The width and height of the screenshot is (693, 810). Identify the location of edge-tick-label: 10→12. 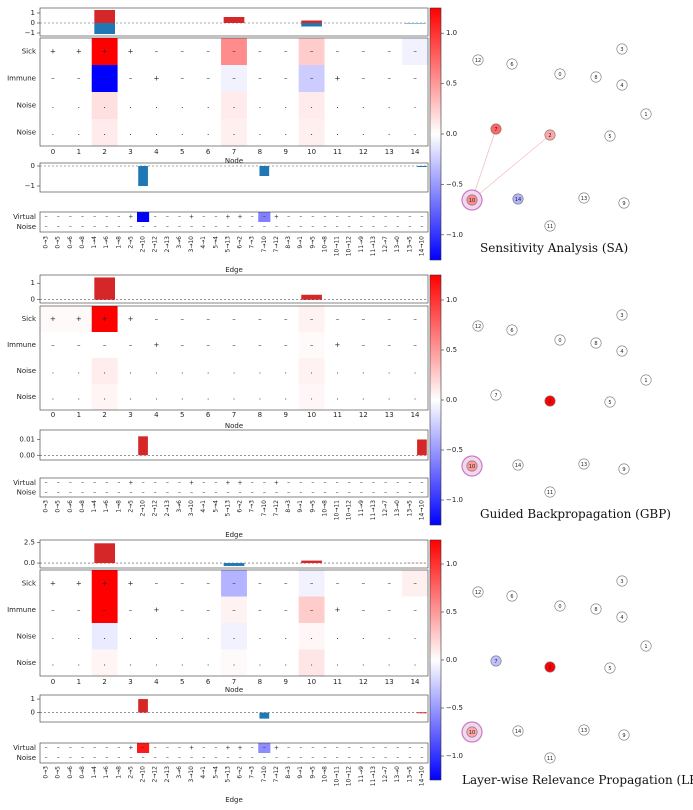
(349, 510).